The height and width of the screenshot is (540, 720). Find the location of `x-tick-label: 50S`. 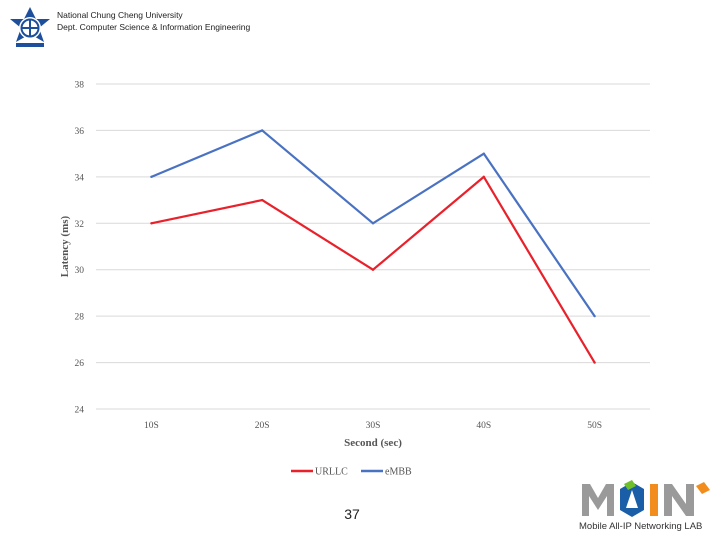

x-tick-label: 50S is located at coordinates (594, 426).